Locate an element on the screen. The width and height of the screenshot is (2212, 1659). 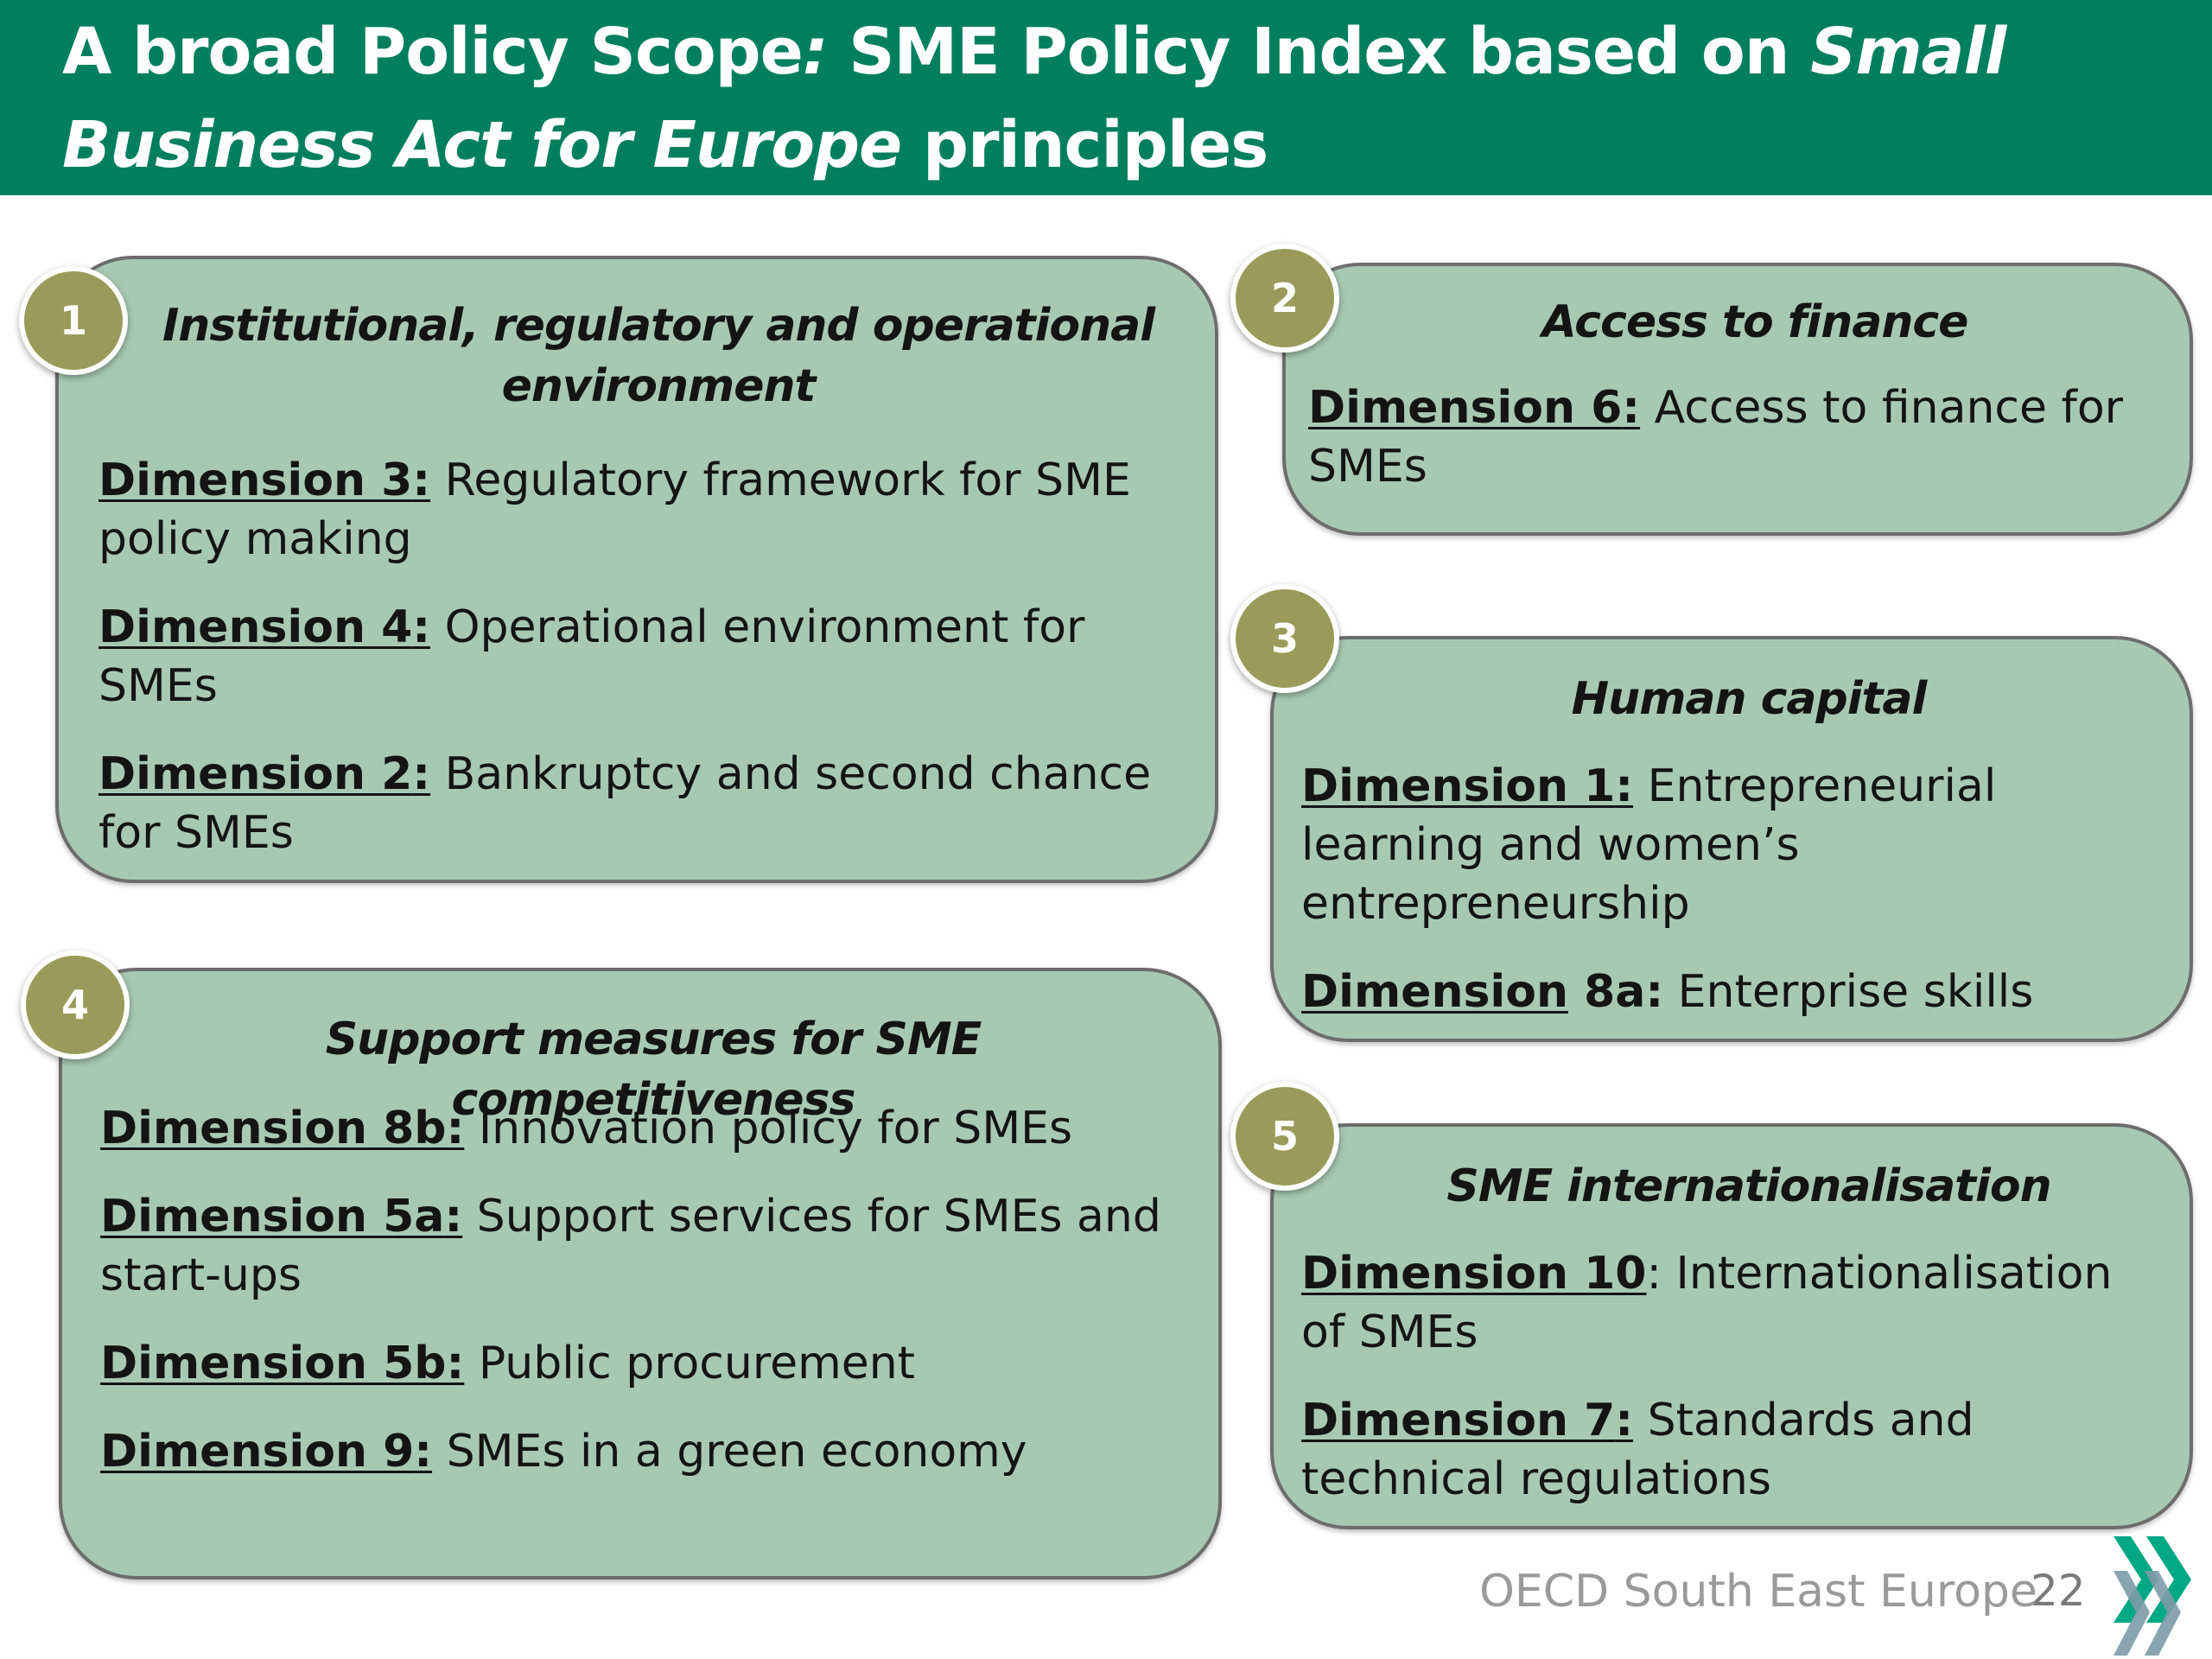
dimension-item: Dimension 6: Access to finance for SMEs is located at coordinates (1736, 437).